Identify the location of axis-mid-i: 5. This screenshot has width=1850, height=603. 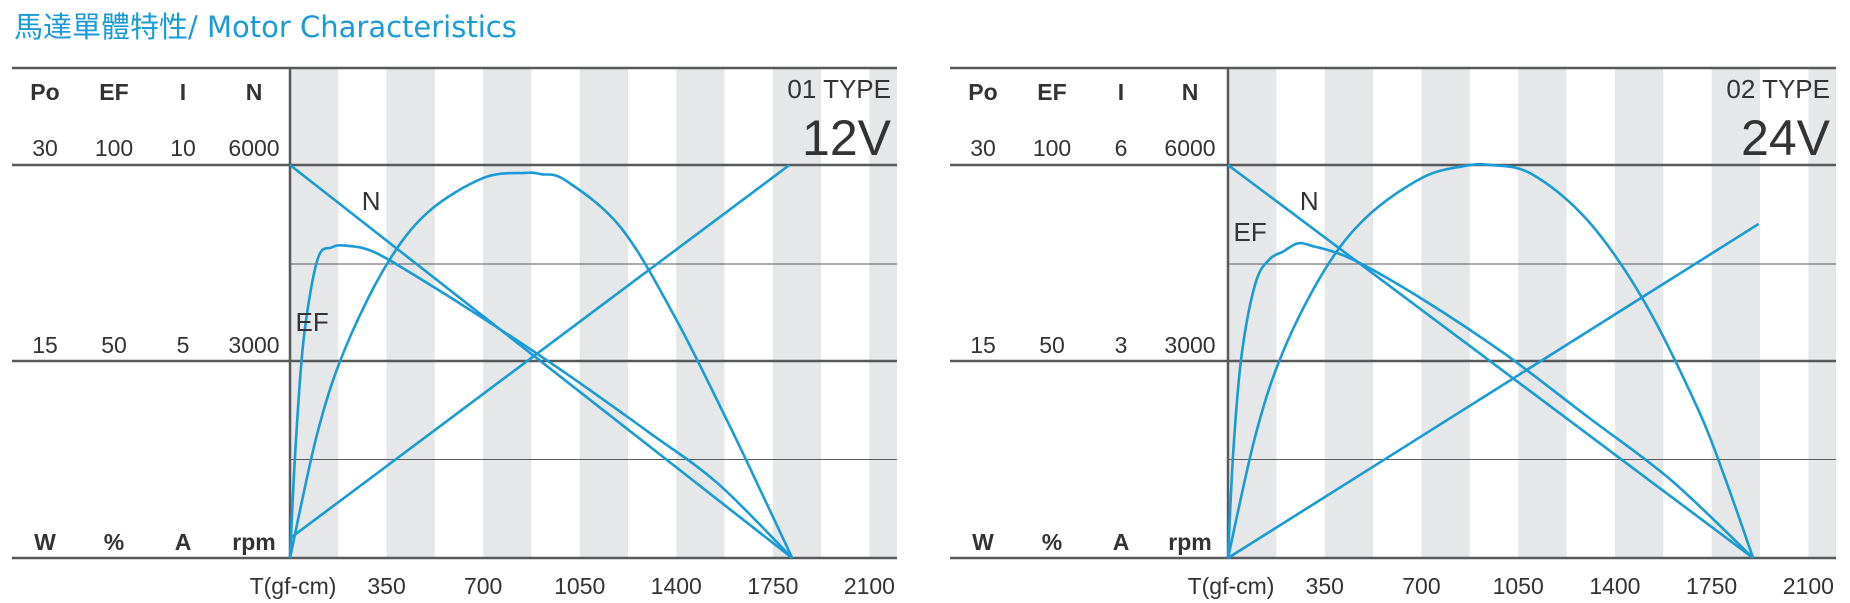
(183, 345).